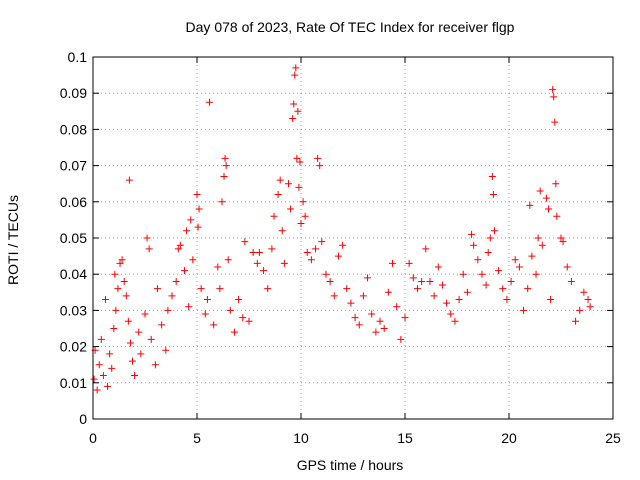 This screenshot has height=480, width=640. I want to click on y-tick-label: 0.1, so click(78, 57).